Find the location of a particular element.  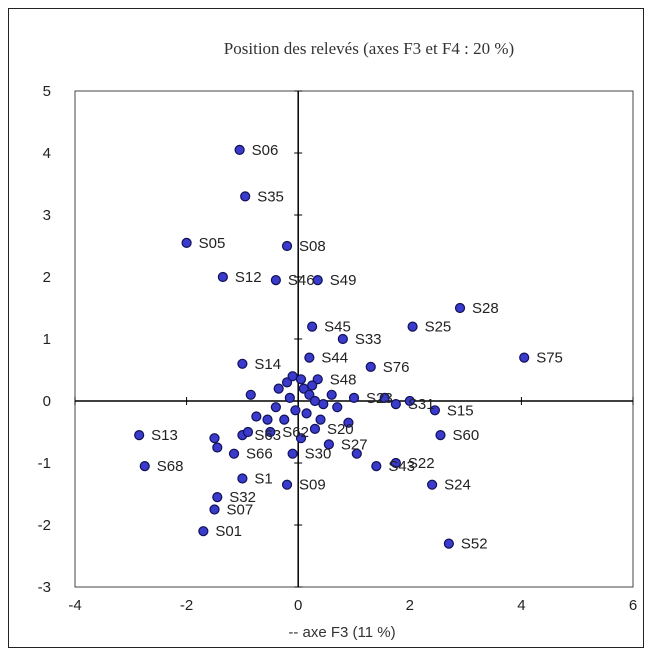

y-tick-label: 1 is located at coordinates (47, 339).